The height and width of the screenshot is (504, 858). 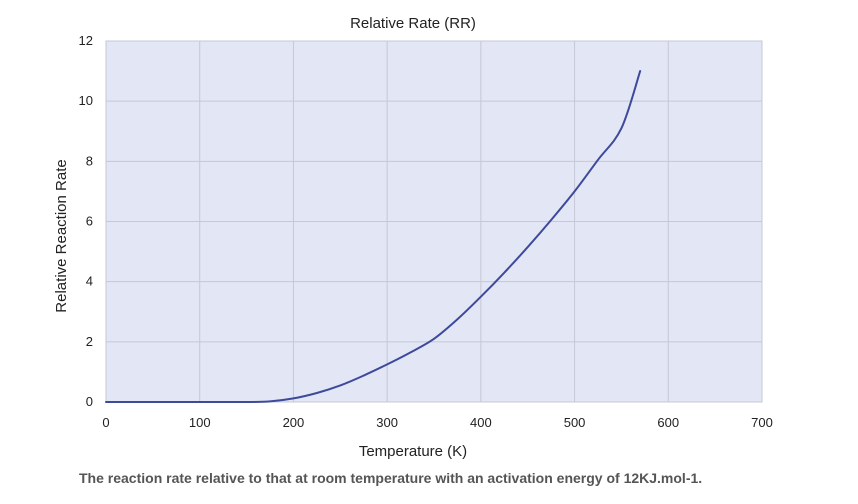 What do you see at coordinates (481, 422) in the screenshot?
I see `x-tick-label: 400` at bounding box center [481, 422].